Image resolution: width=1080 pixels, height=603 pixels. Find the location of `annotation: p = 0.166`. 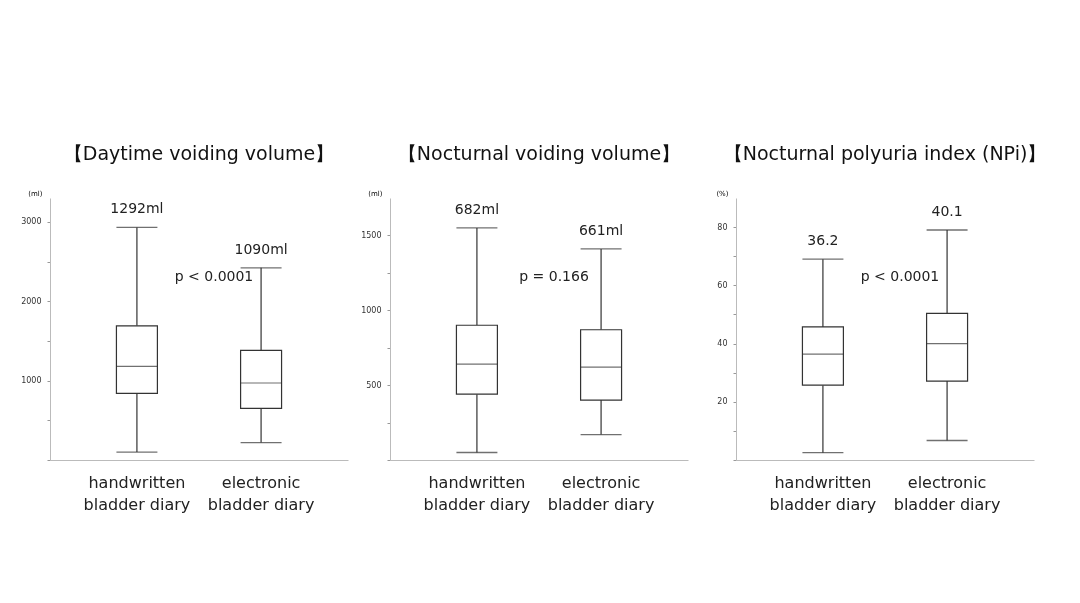

annotation: p = 0.166 is located at coordinates (554, 275).